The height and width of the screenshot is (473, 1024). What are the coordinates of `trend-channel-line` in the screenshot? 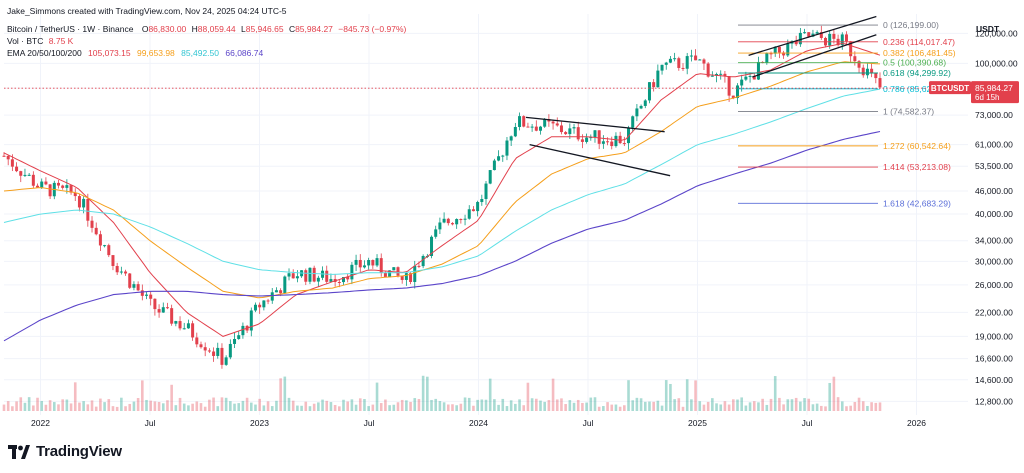 It's located at (812, 35).